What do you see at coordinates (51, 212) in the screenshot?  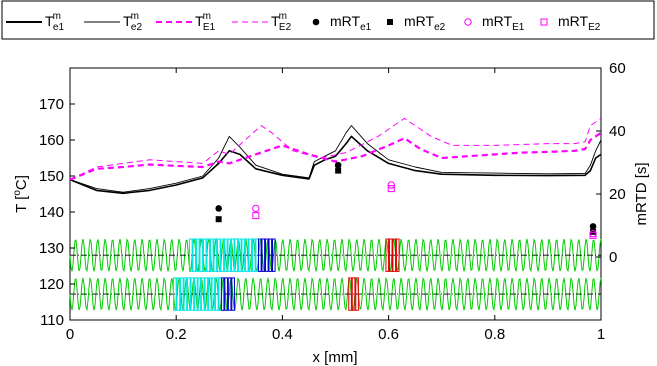 I see `y-tick-label-left: 140` at bounding box center [51, 212].